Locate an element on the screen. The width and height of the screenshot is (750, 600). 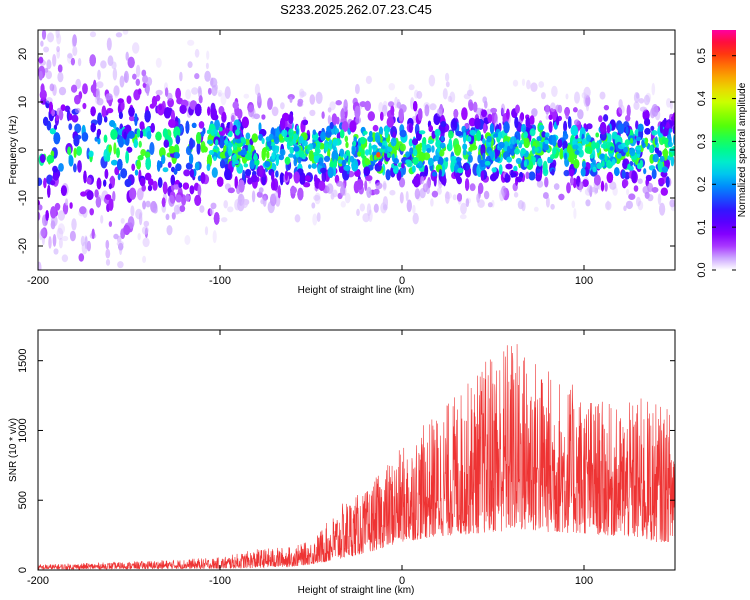
snr-x-label: Height of straight line (km) is located at coordinates (356, 590).